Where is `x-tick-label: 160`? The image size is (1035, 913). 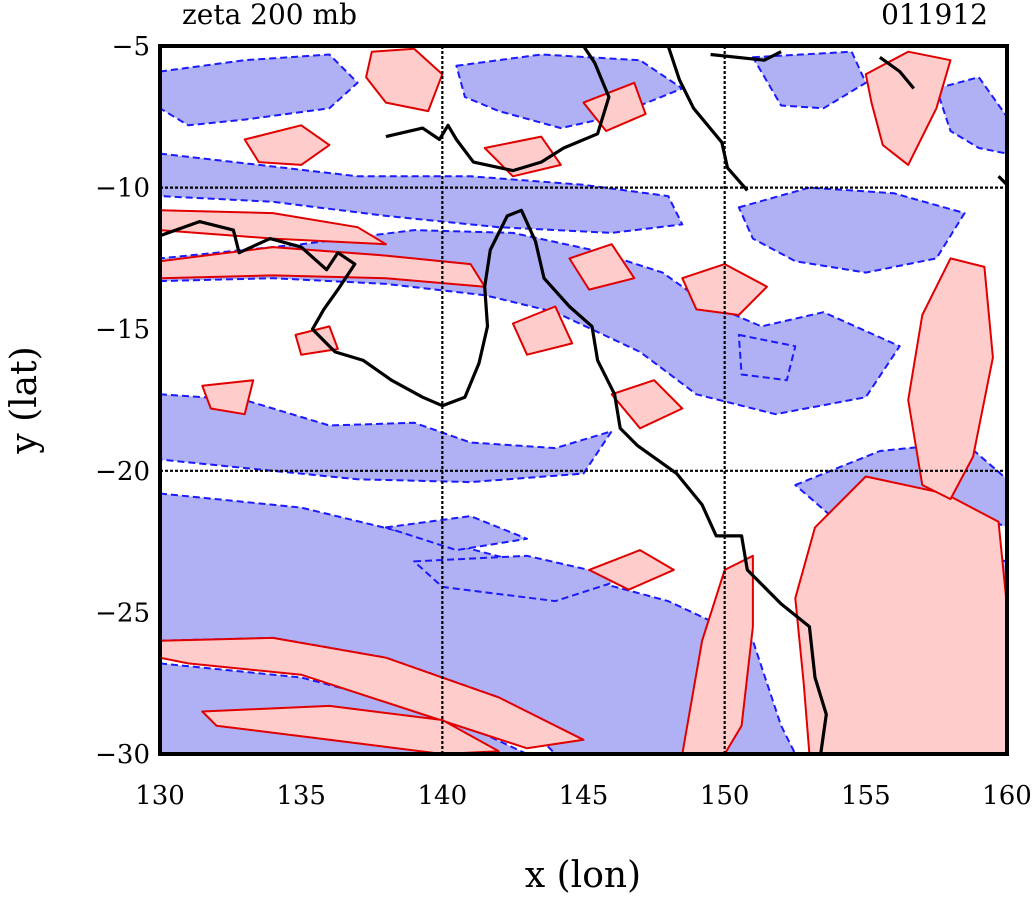
x-tick-label: 160 is located at coordinates (1007, 796).